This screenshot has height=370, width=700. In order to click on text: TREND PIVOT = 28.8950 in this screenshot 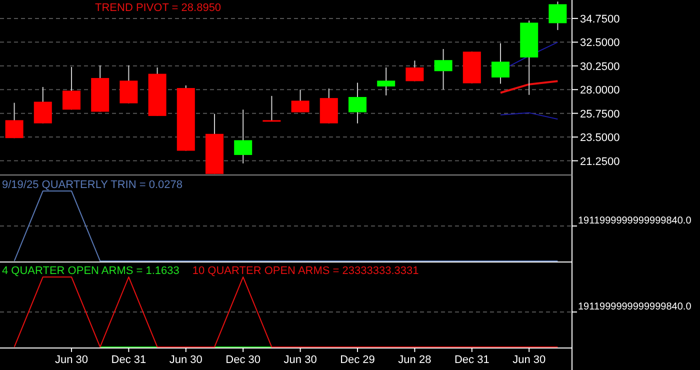, I will do `click(158, 8)`.